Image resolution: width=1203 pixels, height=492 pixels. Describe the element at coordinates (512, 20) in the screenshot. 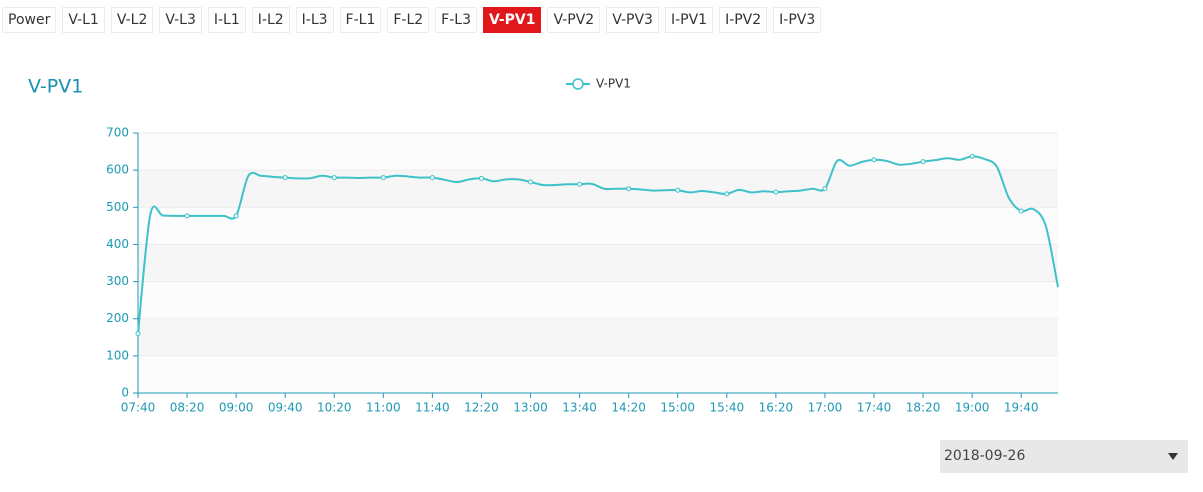

I see `tab: V-PV1` at that location.